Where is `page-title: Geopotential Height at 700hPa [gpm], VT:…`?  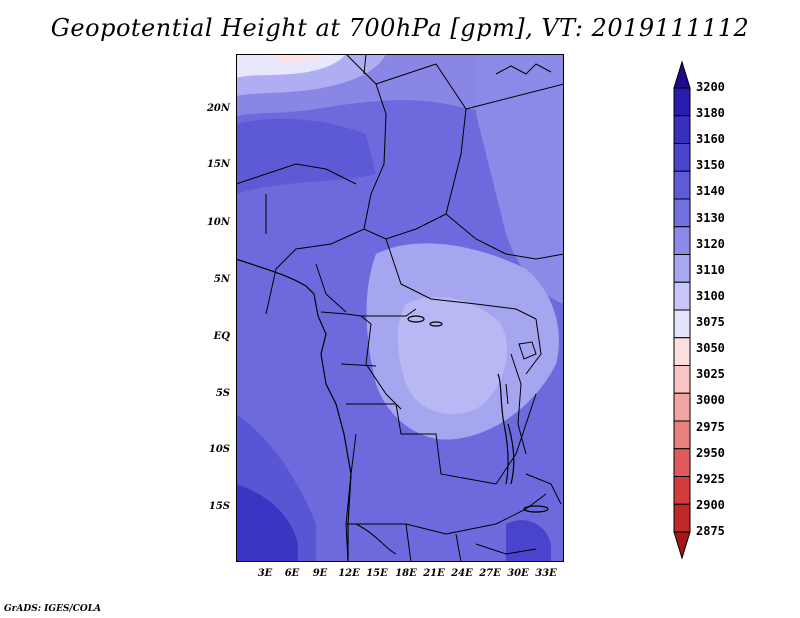
page-title: Geopotential Height at 700hPa [gpm], VT:… is located at coordinates (400, 28).